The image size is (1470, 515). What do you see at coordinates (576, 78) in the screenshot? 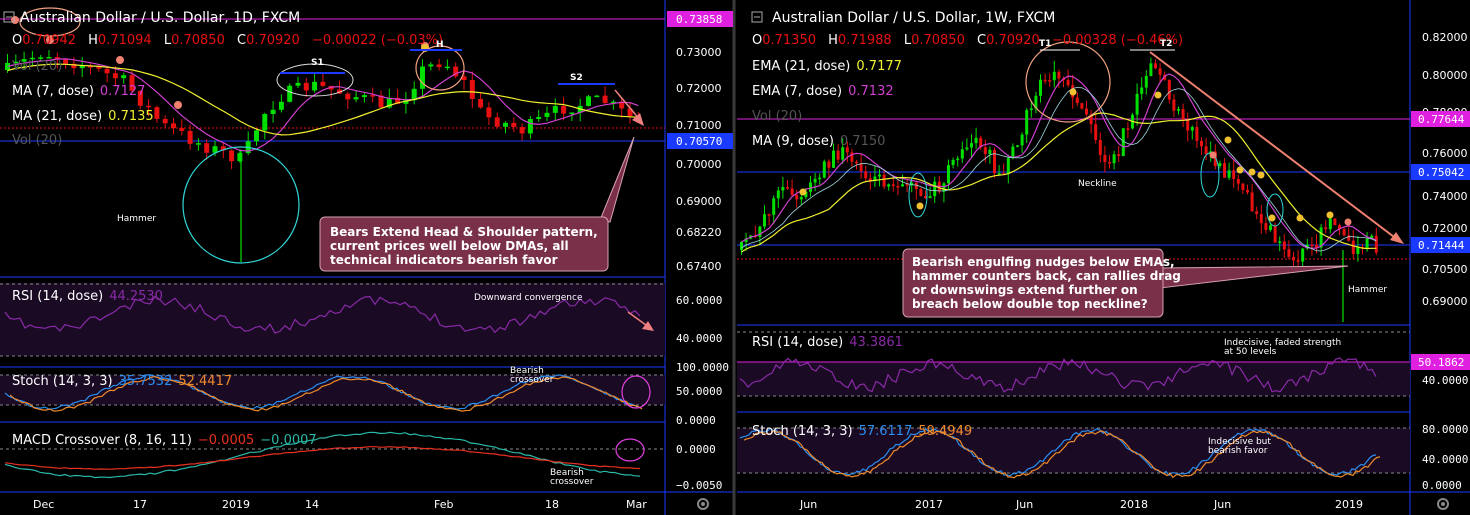
I see `s2-label: S2` at bounding box center [576, 78].